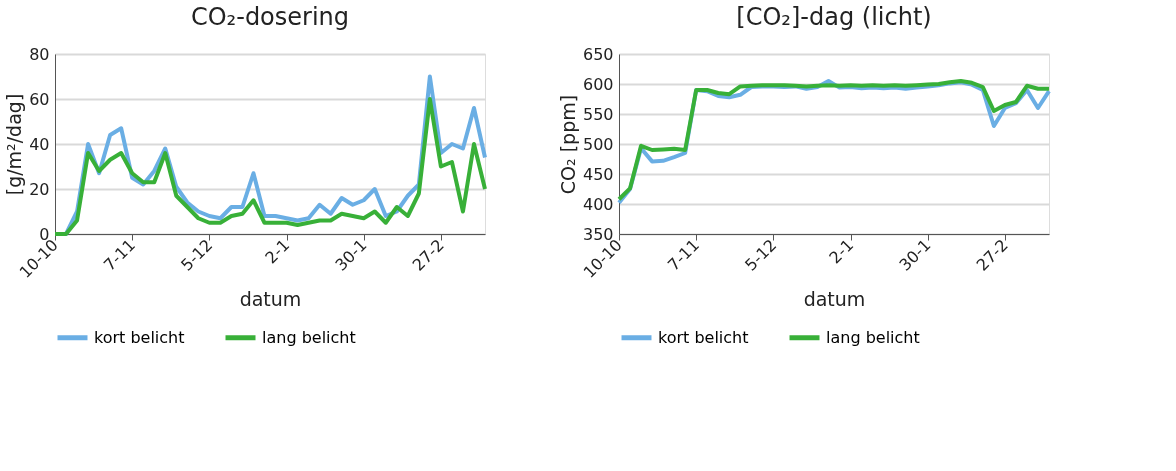 The height and width of the screenshot is (471, 1176). Describe the element at coordinates (270, 17) in the screenshot. I see `chart-title: CO₂-dosering` at that location.